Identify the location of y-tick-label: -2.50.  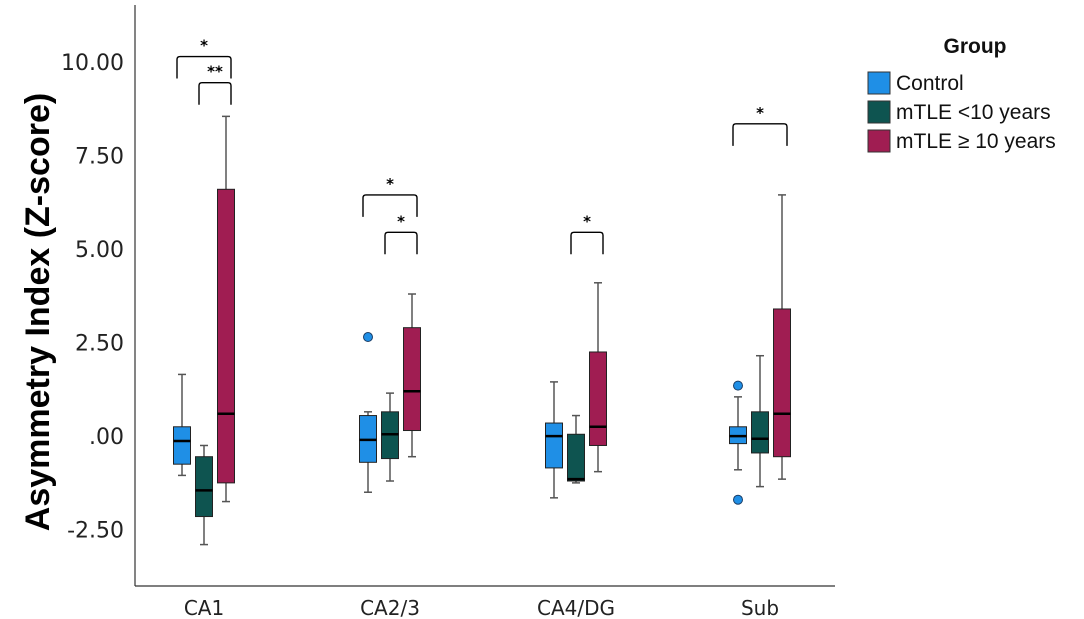
(95, 531).